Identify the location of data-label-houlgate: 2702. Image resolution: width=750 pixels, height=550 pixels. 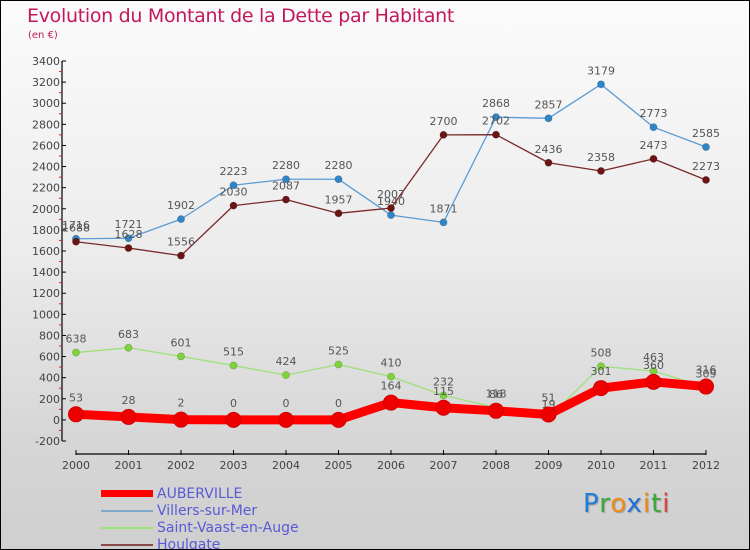
(496, 121).